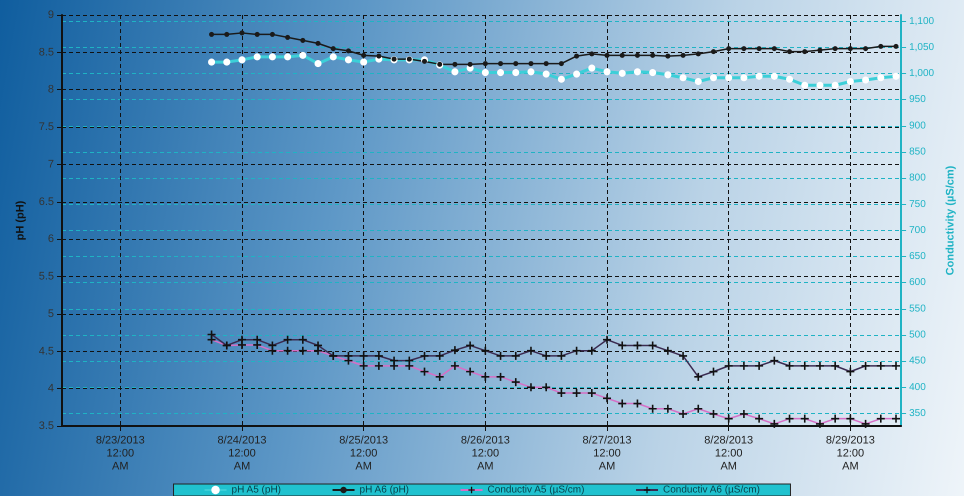 The width and height of the screenshot is (964, 496). I want to click on x-tick-label: 8/27/2013 12:00 AM, so click(607, 453).